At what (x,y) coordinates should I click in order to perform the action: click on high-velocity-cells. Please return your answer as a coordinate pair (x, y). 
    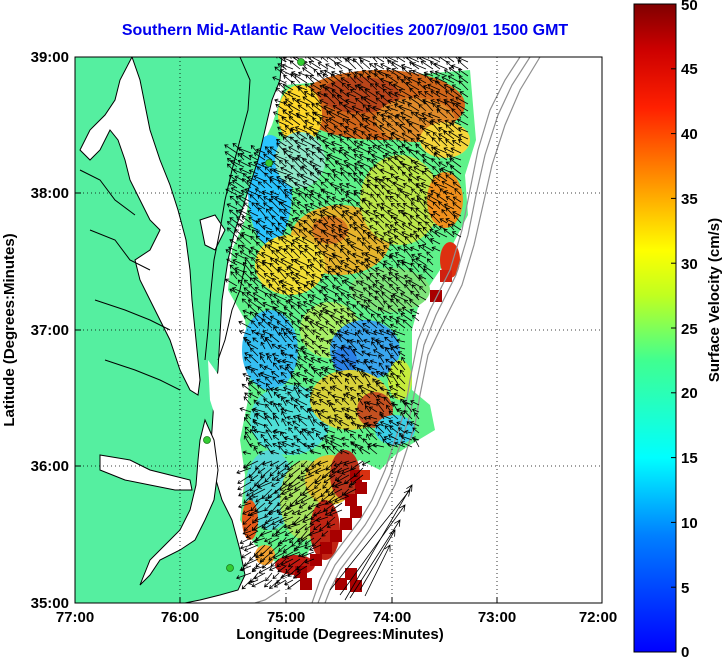
    Looking at the image, I should click on (373, 431).